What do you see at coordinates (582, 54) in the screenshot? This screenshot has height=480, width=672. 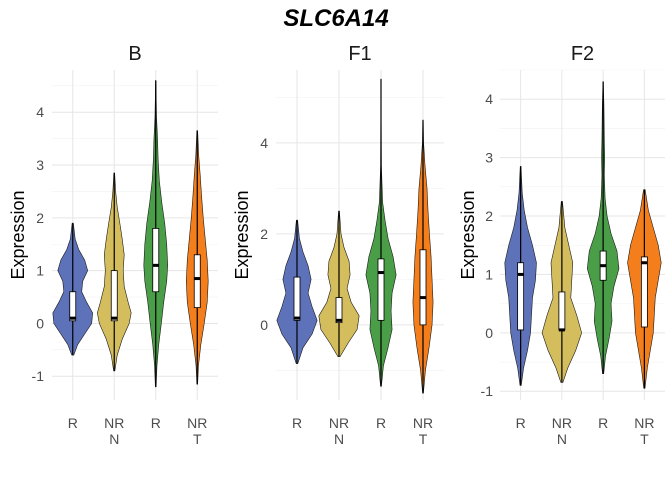 I see `panel-title: F2` at bounding box center [582, 54].